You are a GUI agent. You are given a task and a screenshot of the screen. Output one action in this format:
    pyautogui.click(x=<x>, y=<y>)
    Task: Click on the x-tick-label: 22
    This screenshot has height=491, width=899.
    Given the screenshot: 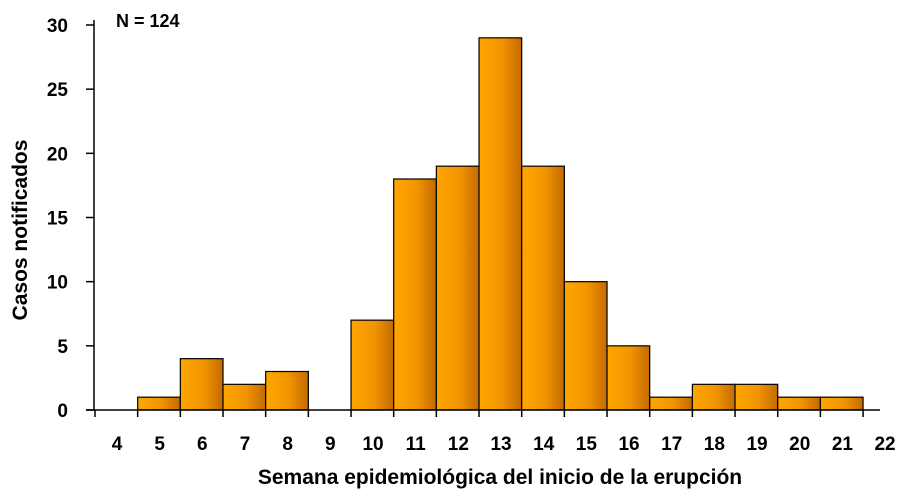 What is the action you would take?
    pyautogui.click(x=884, y=444)
    